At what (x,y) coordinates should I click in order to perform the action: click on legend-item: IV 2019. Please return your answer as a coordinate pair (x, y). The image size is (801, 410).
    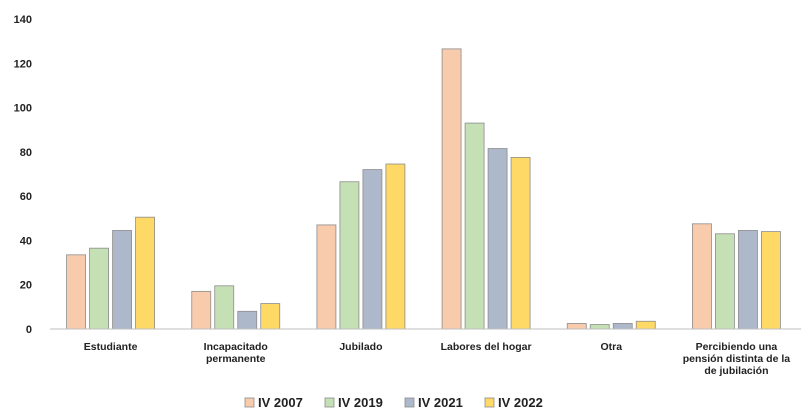
    Looking at the image, I should click on (353, 402).